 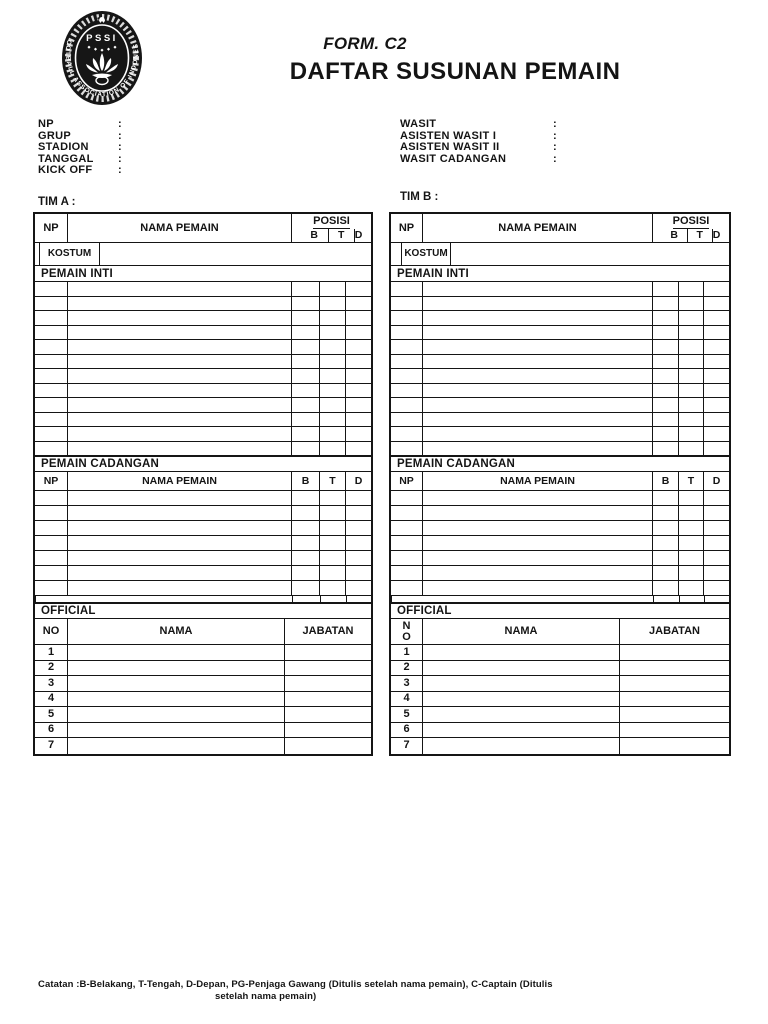 What do you see at coordinates (219, 124) in the screenshot?
I see `field-np: NP:` at bounding box center [219, 124].